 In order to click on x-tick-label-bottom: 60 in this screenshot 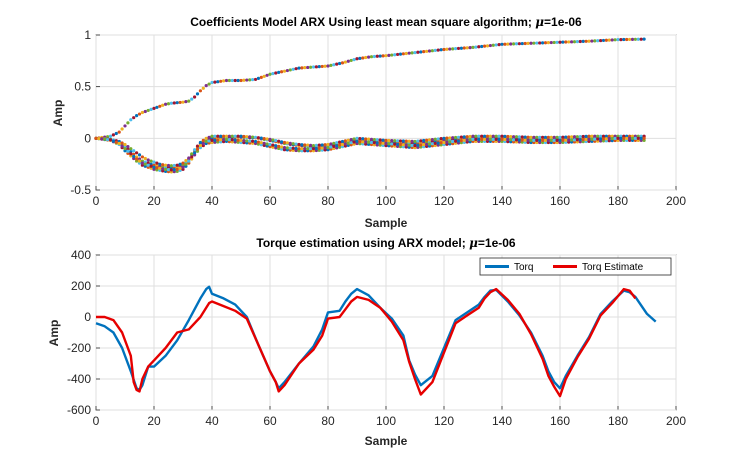, I will do `click(270, 421)`.